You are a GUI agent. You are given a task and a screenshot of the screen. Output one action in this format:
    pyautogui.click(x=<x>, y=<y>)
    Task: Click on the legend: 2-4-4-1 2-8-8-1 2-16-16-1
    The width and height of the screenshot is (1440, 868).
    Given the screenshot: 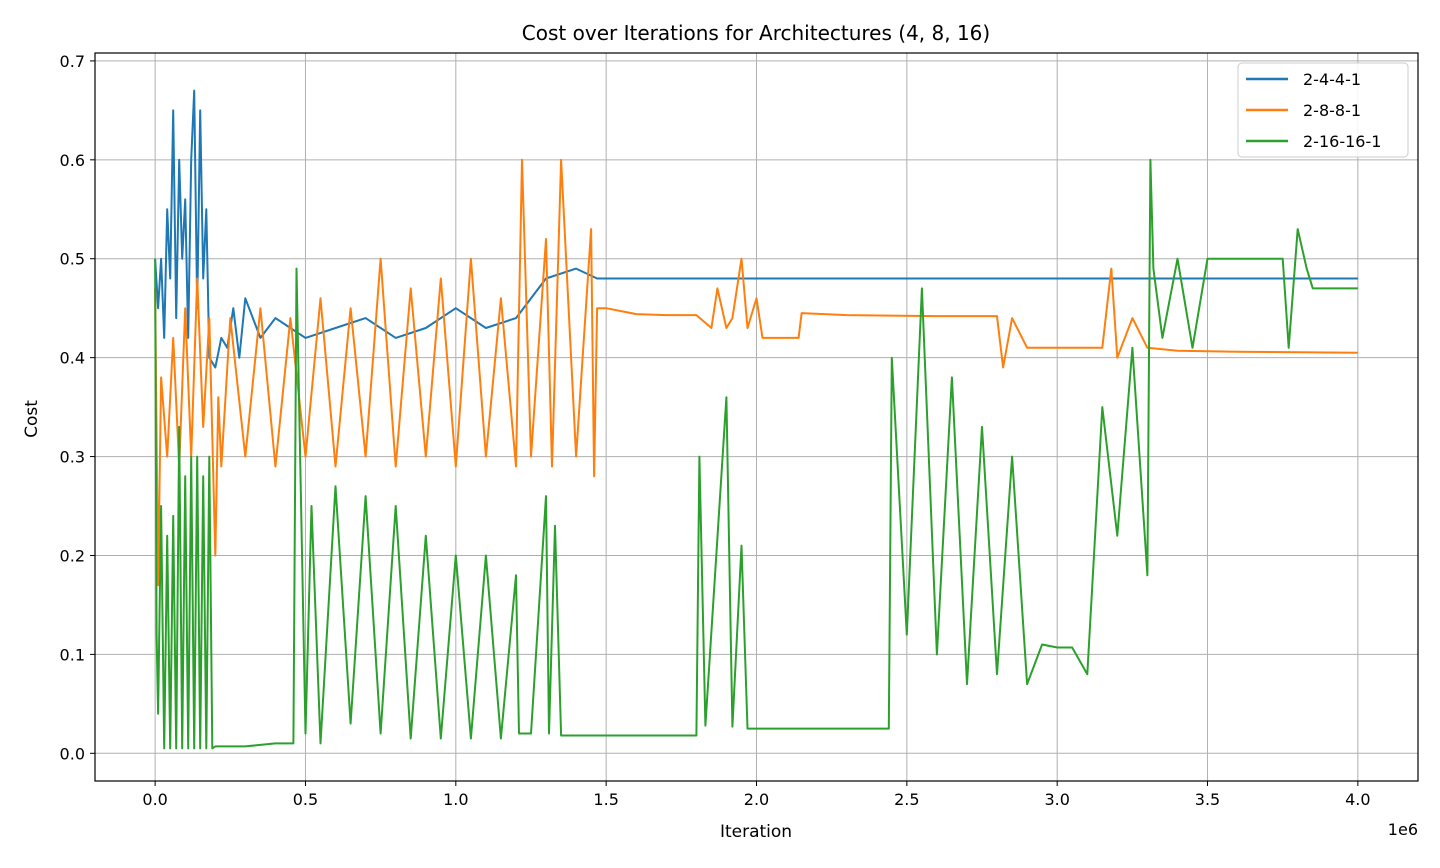 What is the action you would take?
    pyautogui.click(x=1323, y=110)
    